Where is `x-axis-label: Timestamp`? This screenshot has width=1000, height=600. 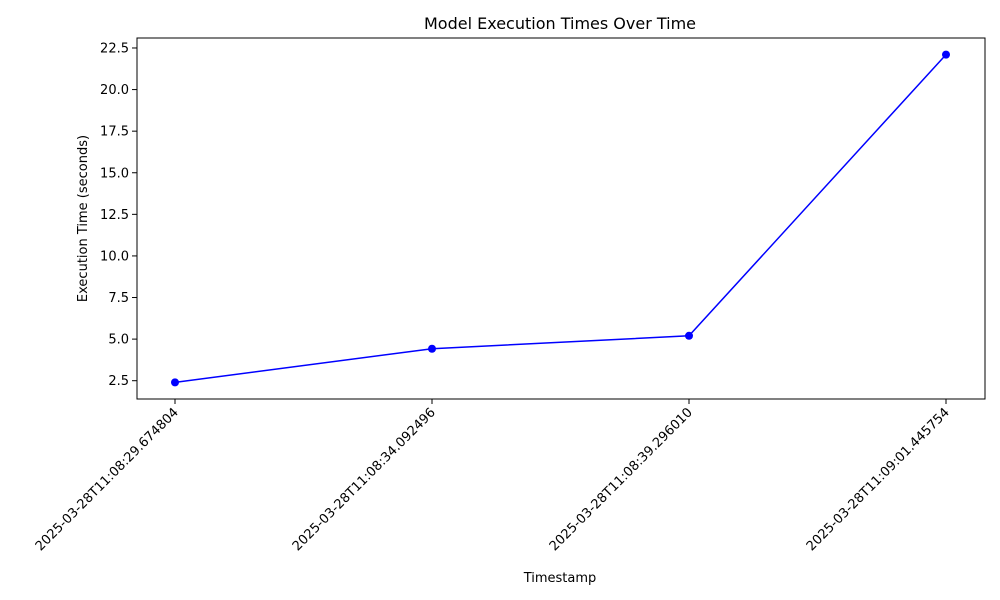 x-axis-label: Timestamp is located at coordinates (560, 578).